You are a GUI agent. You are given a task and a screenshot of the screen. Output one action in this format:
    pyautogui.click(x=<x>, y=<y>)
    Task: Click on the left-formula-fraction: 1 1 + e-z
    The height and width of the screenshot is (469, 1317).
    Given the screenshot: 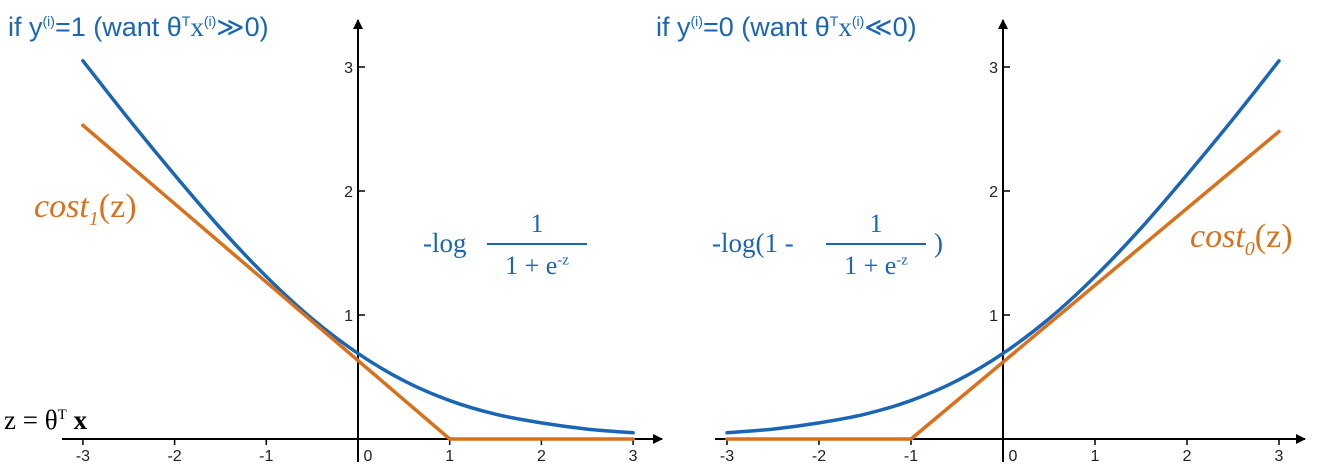 What is the action you would take?
    pyautogui.click(x=537, y=245)
    